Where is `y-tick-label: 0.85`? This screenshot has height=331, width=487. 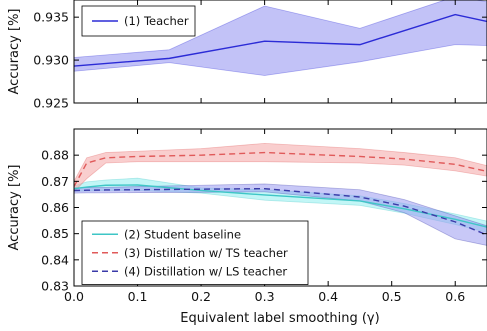 y-tick-label: 0.85 is located at coordinates (55, 233).